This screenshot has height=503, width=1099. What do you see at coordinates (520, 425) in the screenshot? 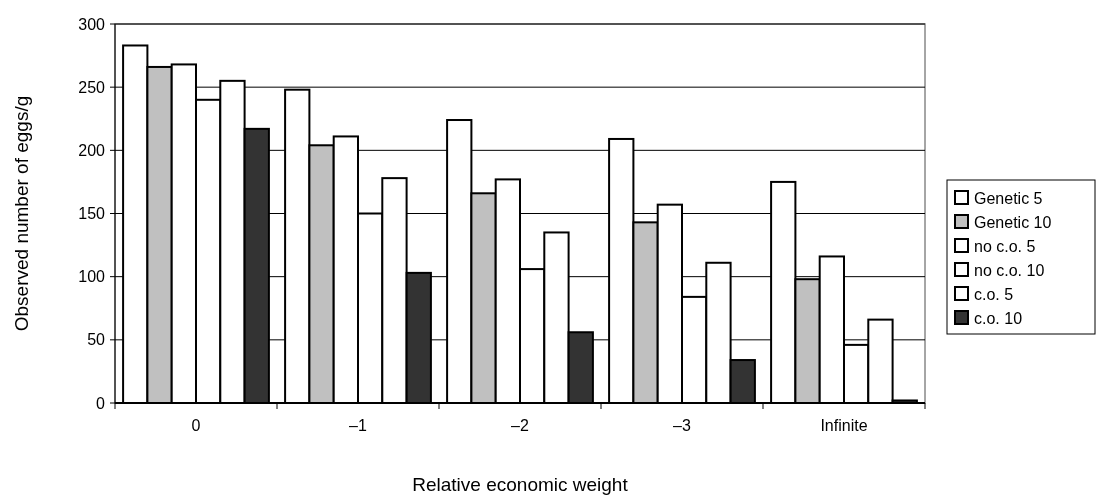
I see `x-tick-label: –2` at bounding box center [520, 425].